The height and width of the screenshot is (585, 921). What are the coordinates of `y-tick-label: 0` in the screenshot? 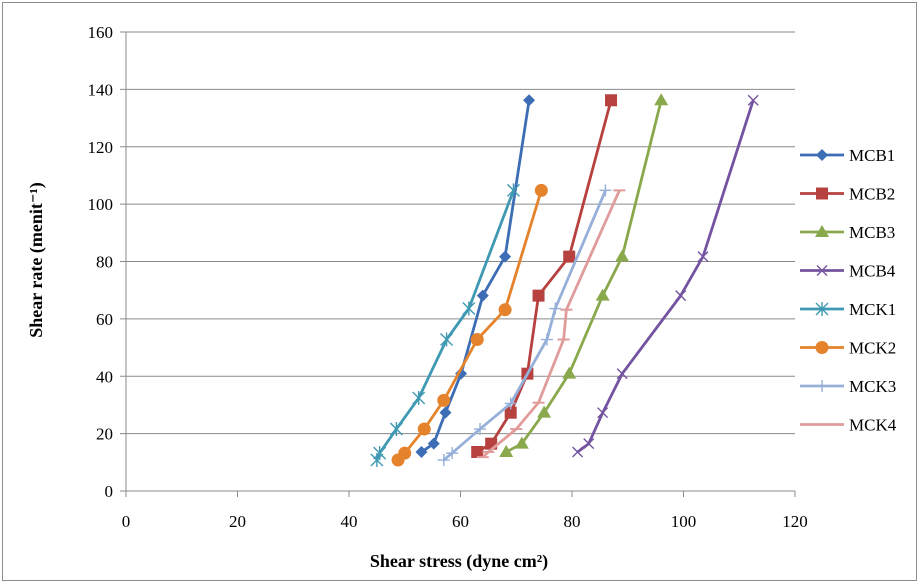 It's located at (109, 491).